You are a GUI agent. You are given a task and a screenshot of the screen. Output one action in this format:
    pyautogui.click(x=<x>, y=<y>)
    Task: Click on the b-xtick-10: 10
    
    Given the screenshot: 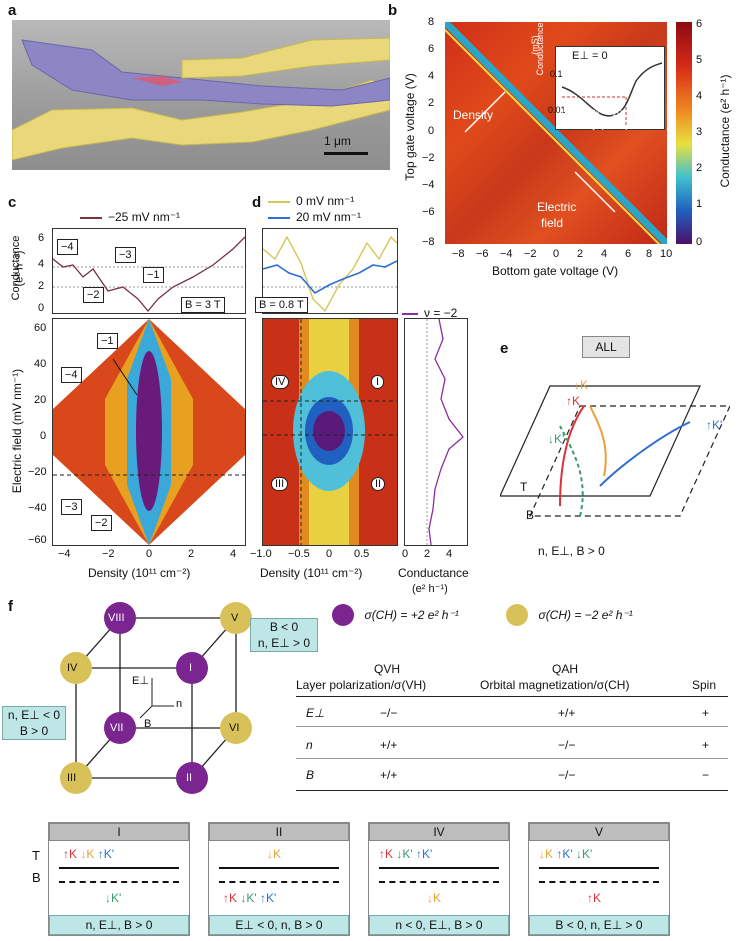 What is the action you would take?
    pyautogui.click(x=666, y=254)
    